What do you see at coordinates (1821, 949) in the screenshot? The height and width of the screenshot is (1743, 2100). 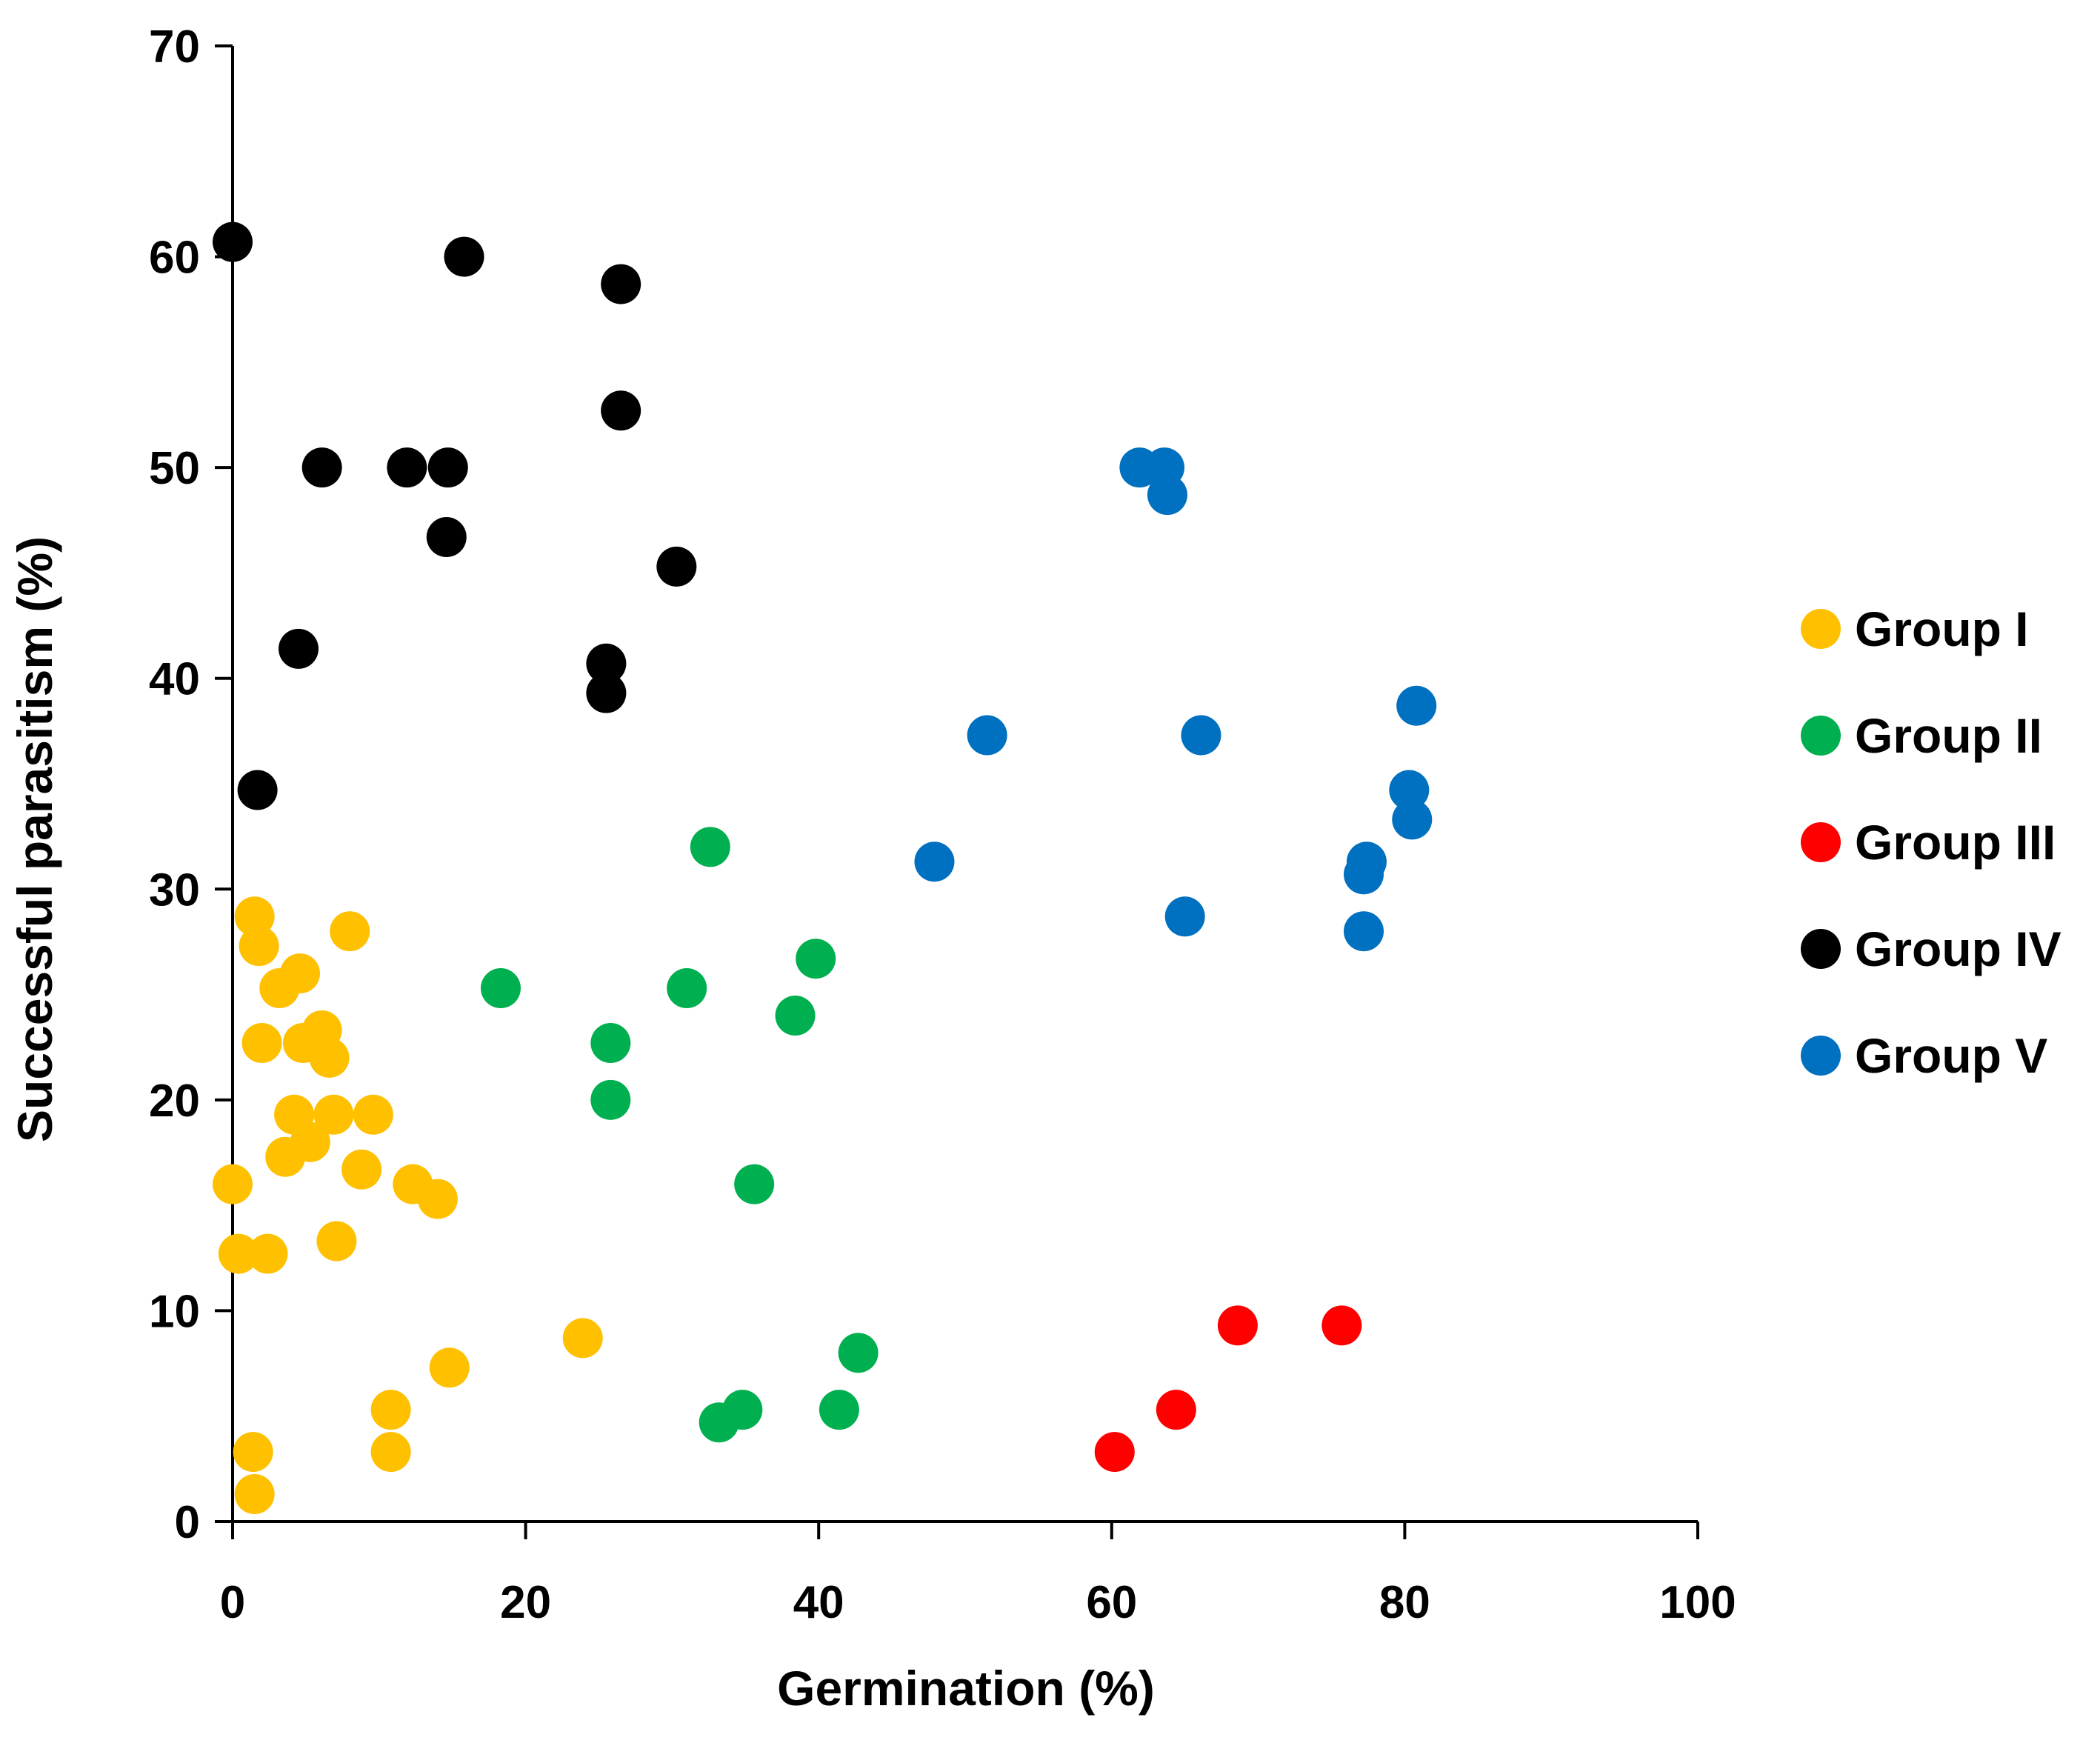 I see `legend-marker-group-iv` at bounding box center [1821, 949].